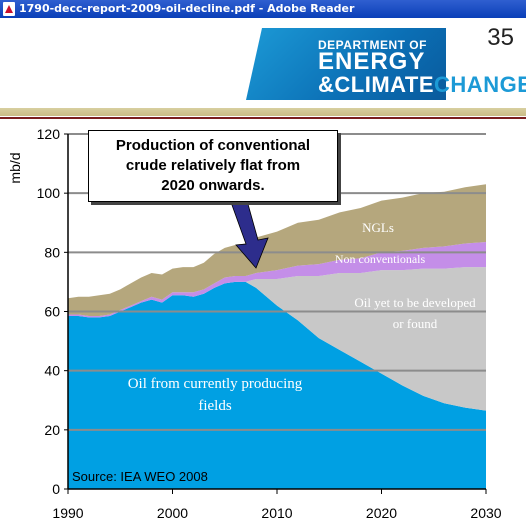 This screenshot has width=526, height=525. Describe the element at coordinates (500, 37) in the screenshot. I see `page-number: 35` at that location.